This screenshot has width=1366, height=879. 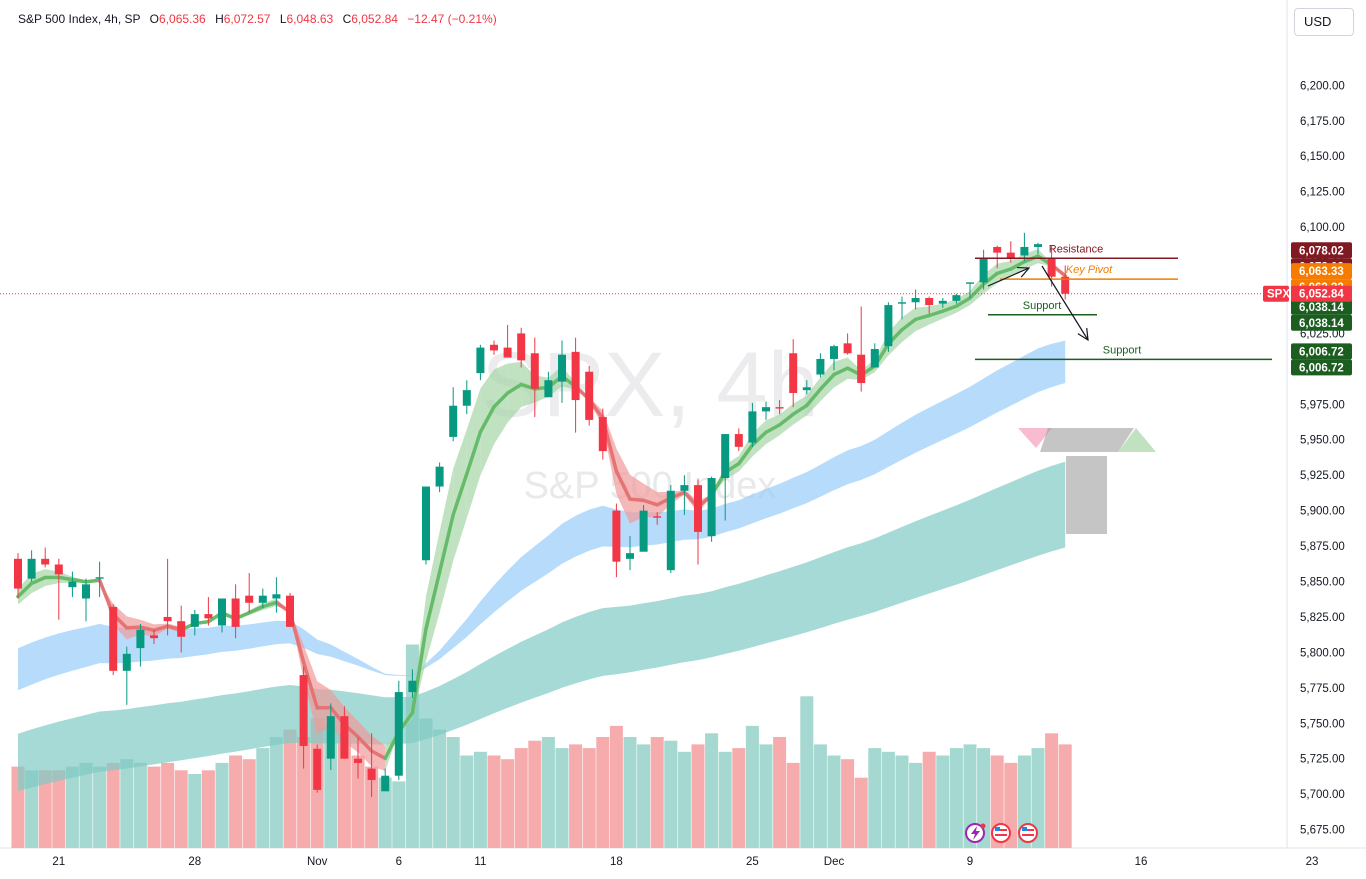 I want to click on time-tick-label: 28, so click(x=194, y=862).